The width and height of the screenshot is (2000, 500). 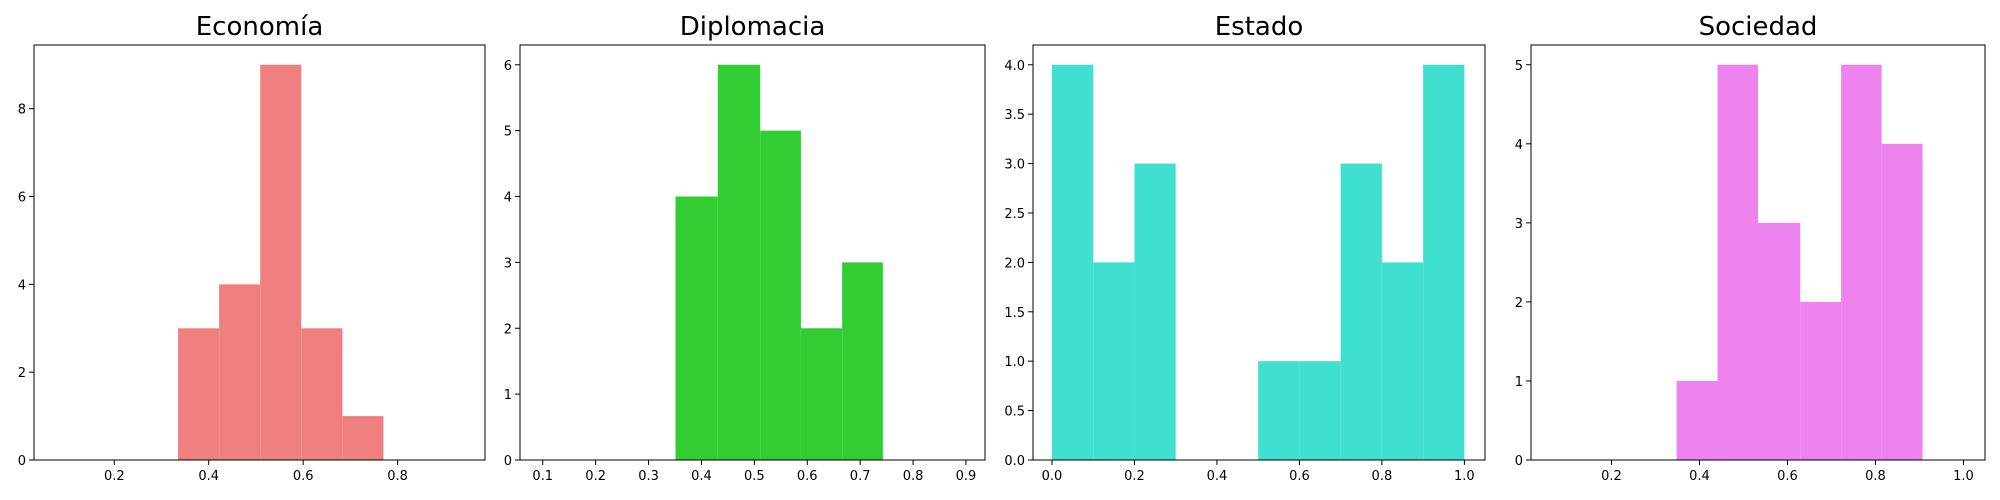 What do you see at coordinates (1014, 115) in the screenshot?
I see `y-tick-label: 3.5` at bounding box center [1014, 115].